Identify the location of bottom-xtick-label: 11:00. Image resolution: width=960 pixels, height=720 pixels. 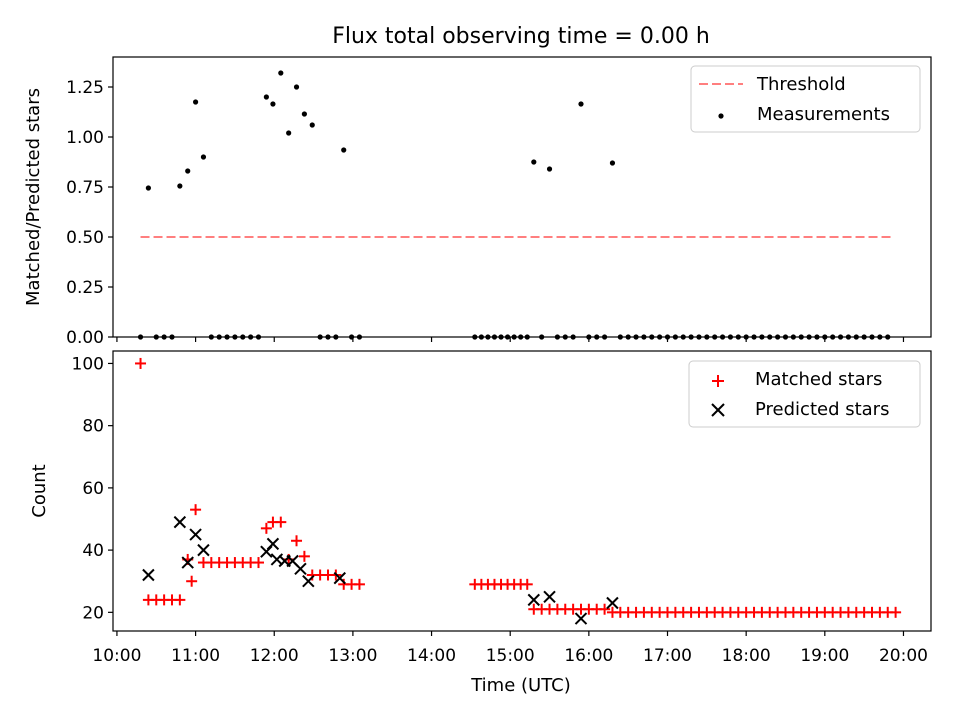
(195, 656).